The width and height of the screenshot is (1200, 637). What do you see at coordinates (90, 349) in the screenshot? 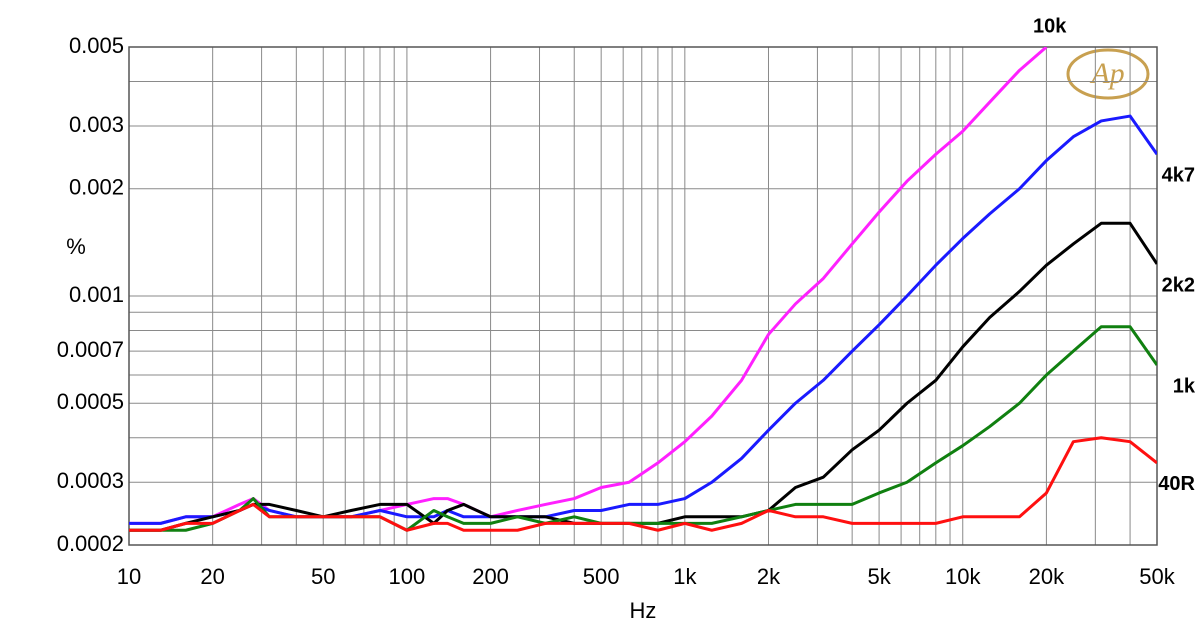
I see `y-tick-label: 0.0007` at bounding box center [90, 349].